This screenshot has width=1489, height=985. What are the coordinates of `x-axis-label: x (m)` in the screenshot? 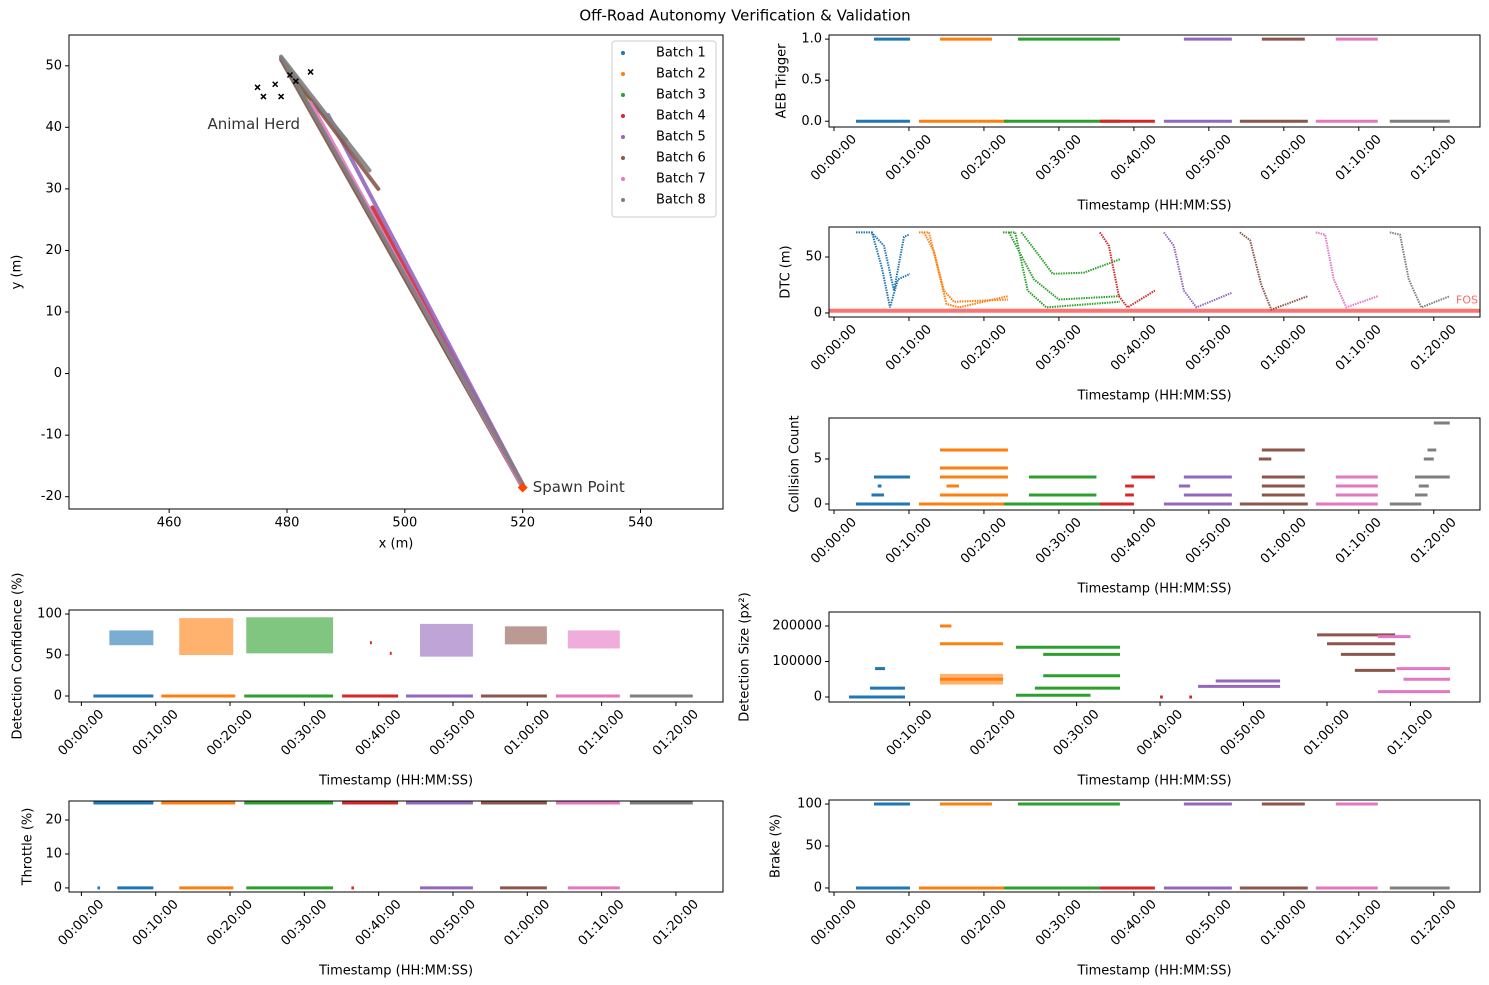 It's located at (396, 544).